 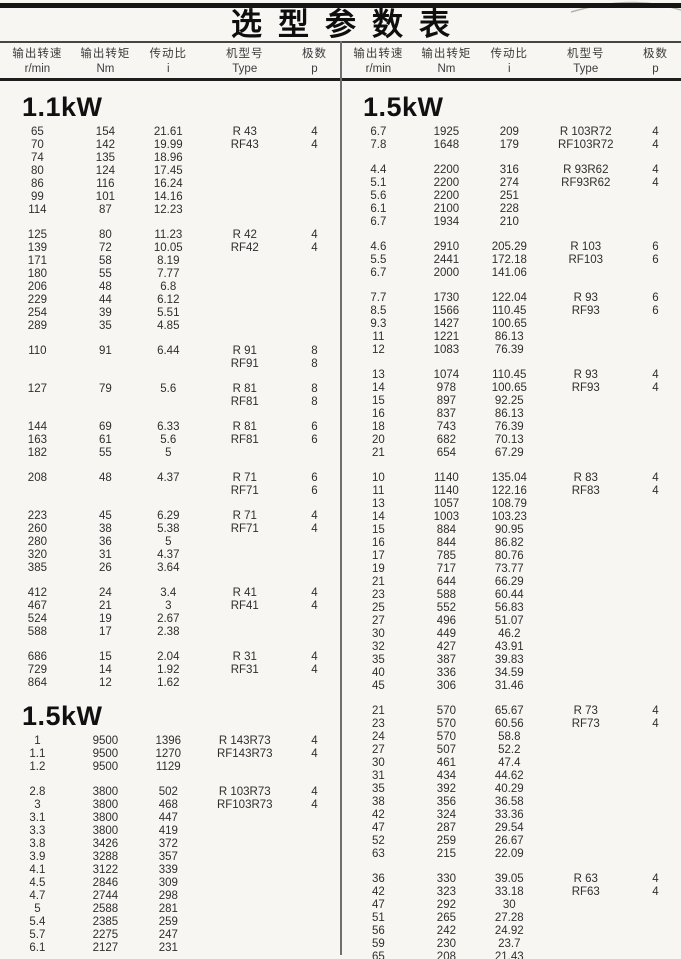 What do you see at coordinates (168, 158) in the screenshot?
I see `ratio-cell: 18.96` at bounding box center [168, 158].